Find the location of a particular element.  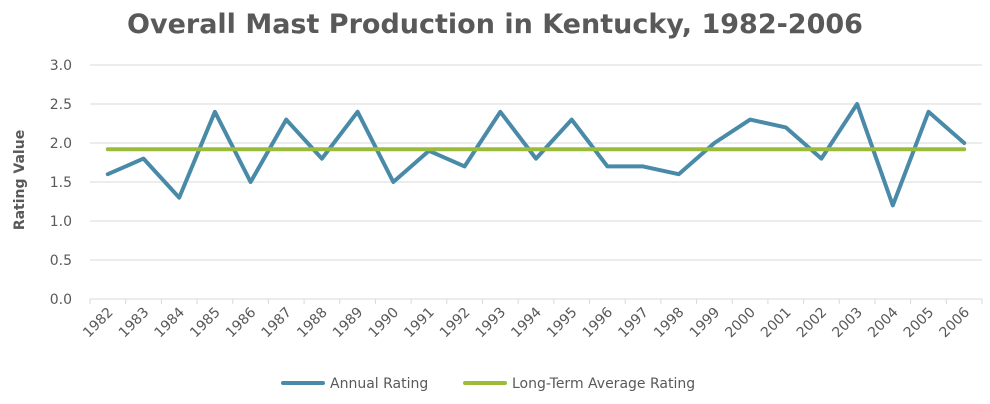

x-tick-label: 1994 is located at coordinates (526, 322).